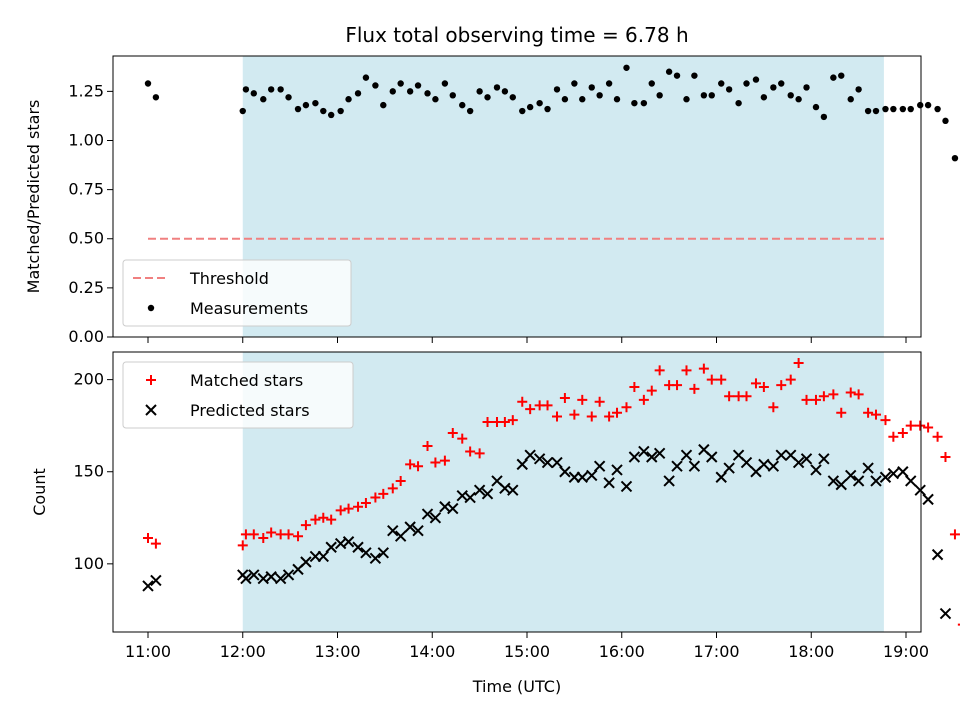 The image size is (960, 720). I want to click on legend: Matched stars Predicted stars, so click(238, 395).